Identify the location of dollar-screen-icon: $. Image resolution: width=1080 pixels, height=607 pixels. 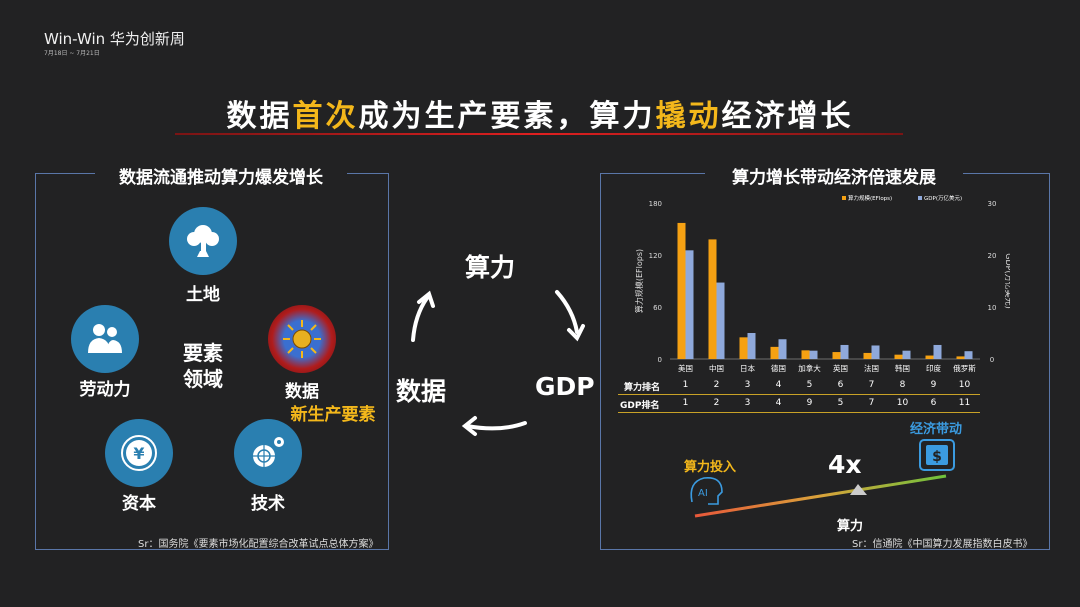
(937, 455).